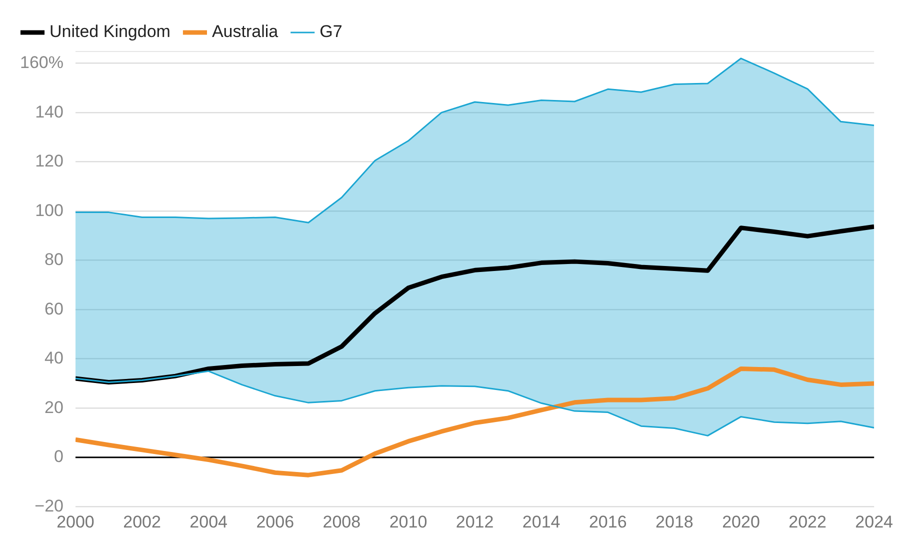  Describe the element at coordinates (275, 522) in the screenshot. I see `x-tick-label: 2006` at that location.